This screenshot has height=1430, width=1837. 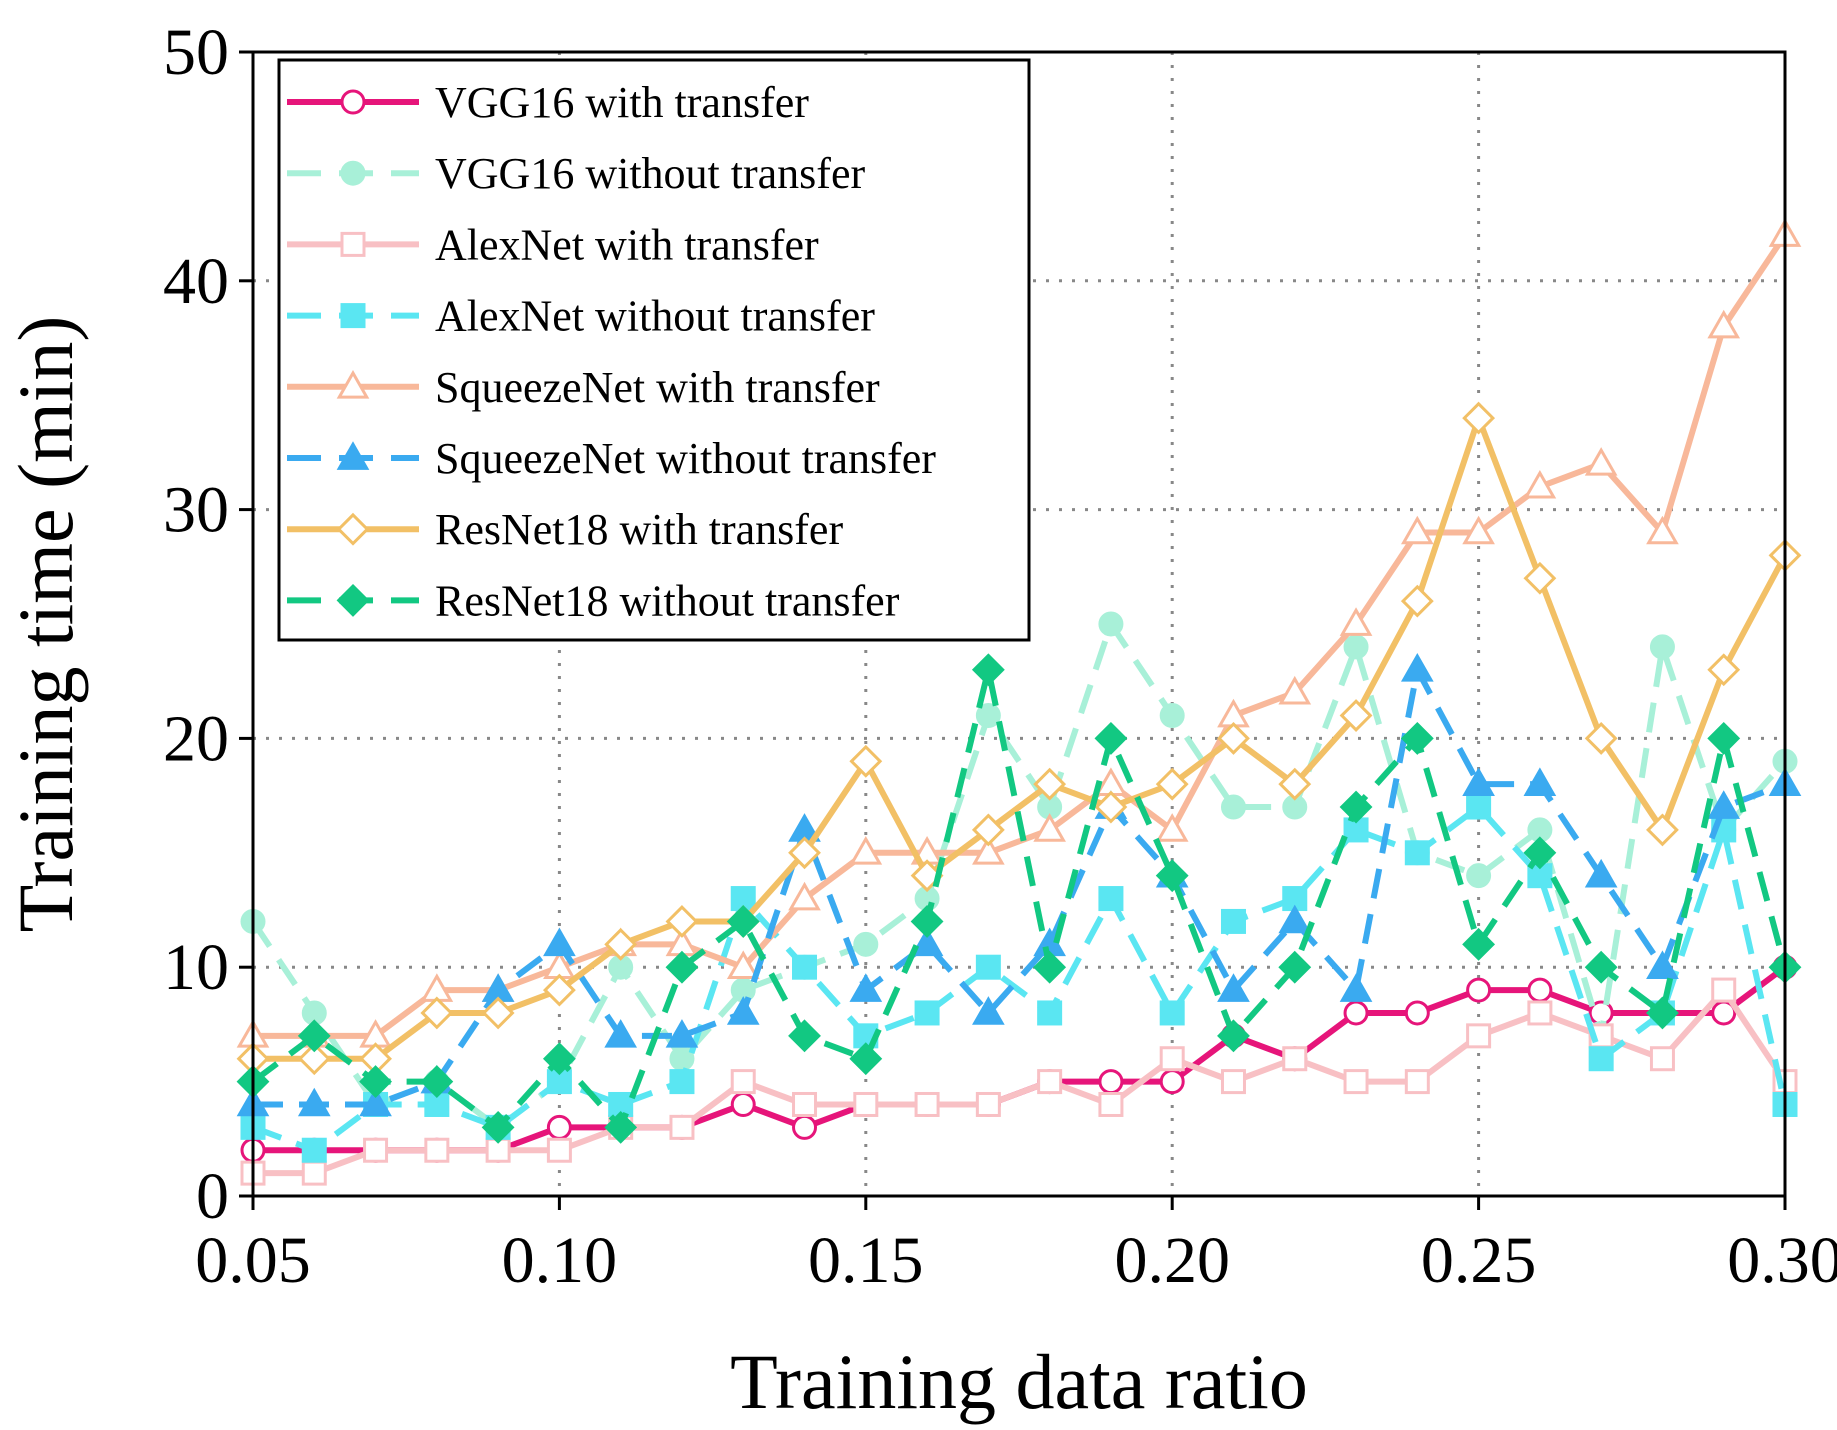 What do you see at coordinates (253, 1260) in the screenshot?
I see `x-tick-label: 0.05` at bounding box center [253, 1260].